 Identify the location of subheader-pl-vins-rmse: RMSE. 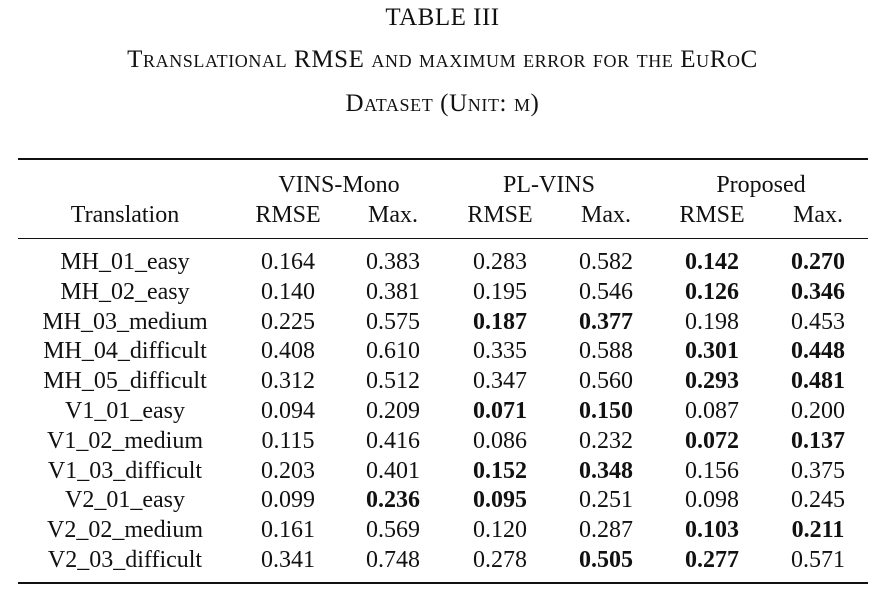
(500, 215).